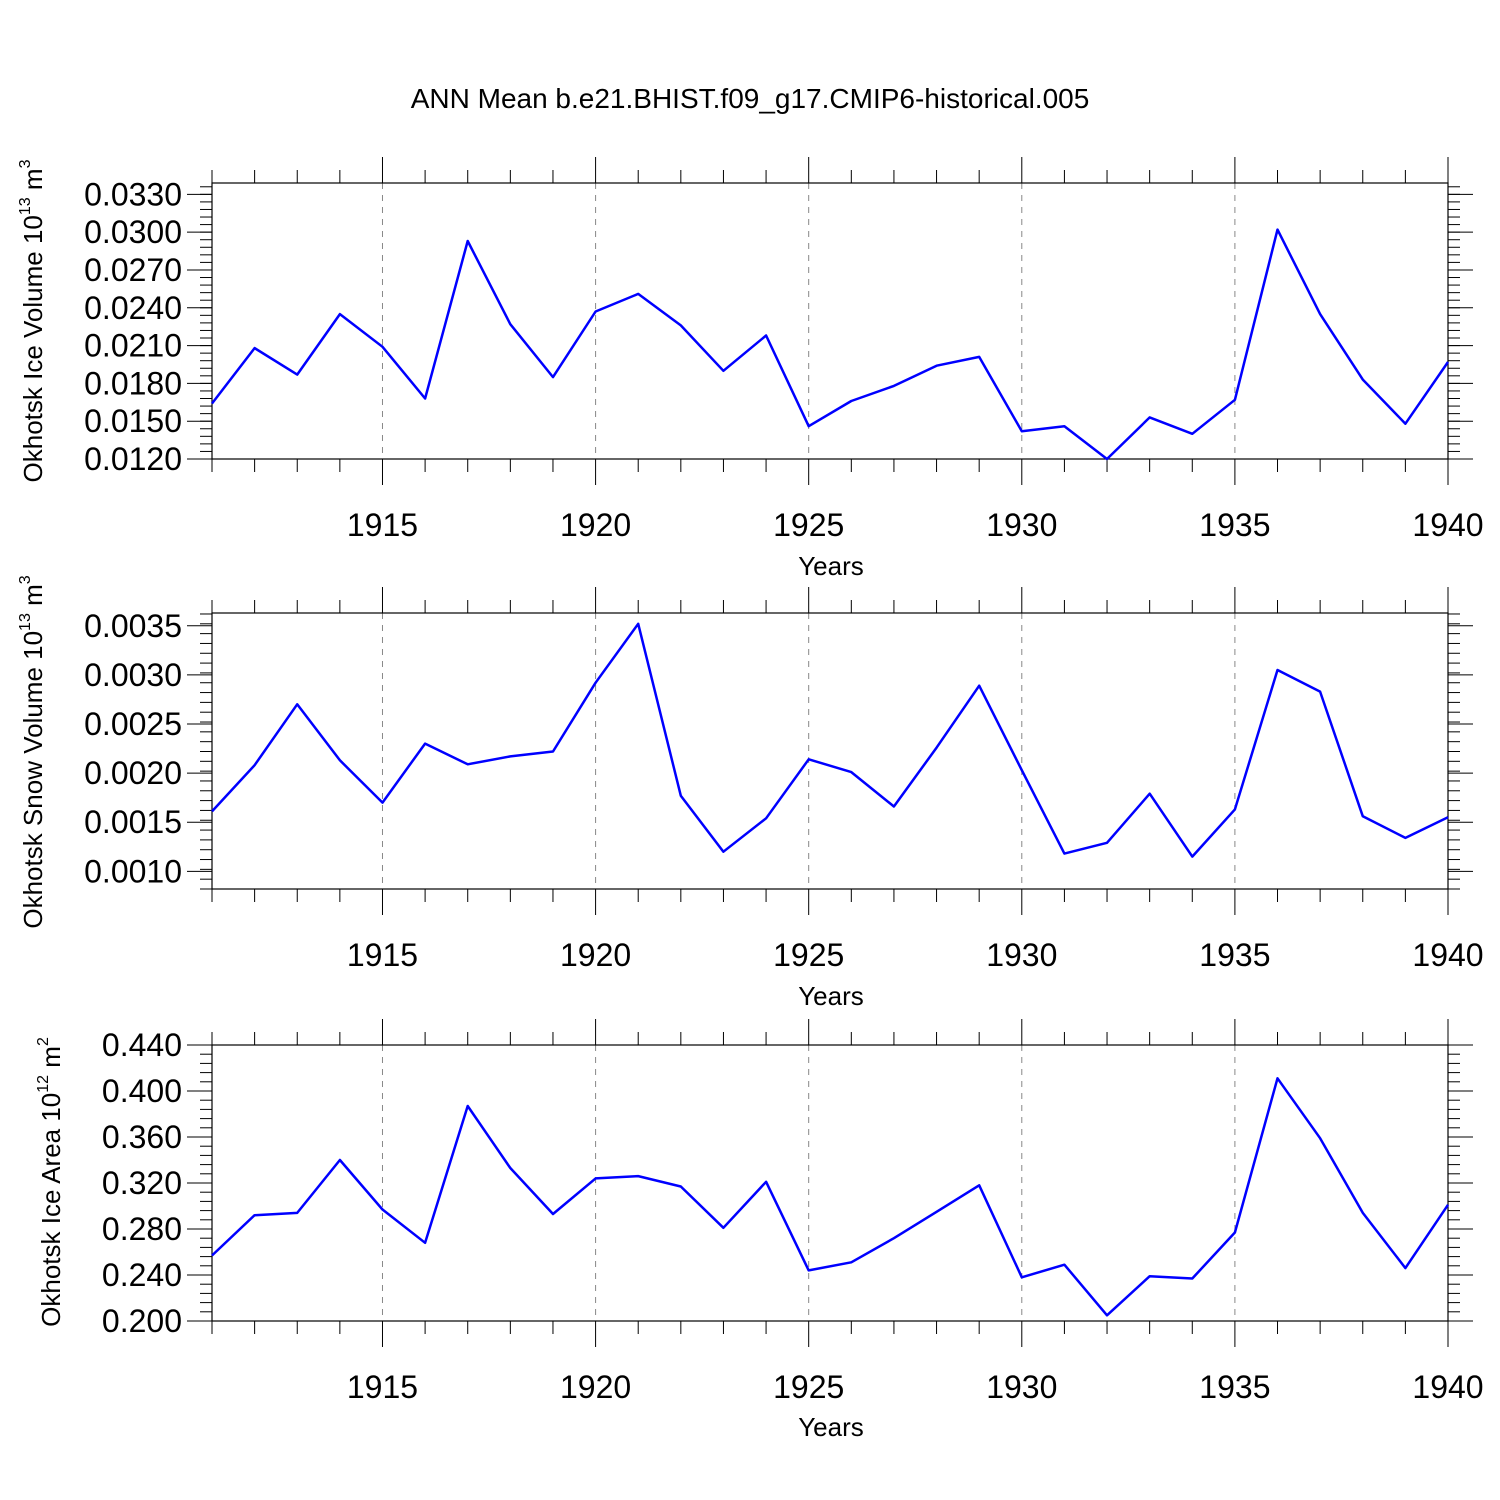 This screenshot has width=1500, height=1500. What do you see at coordinates (133, 232) in the screenshot?
I see `y-tick-label: 0.0300` at bounding box center [133, 232].